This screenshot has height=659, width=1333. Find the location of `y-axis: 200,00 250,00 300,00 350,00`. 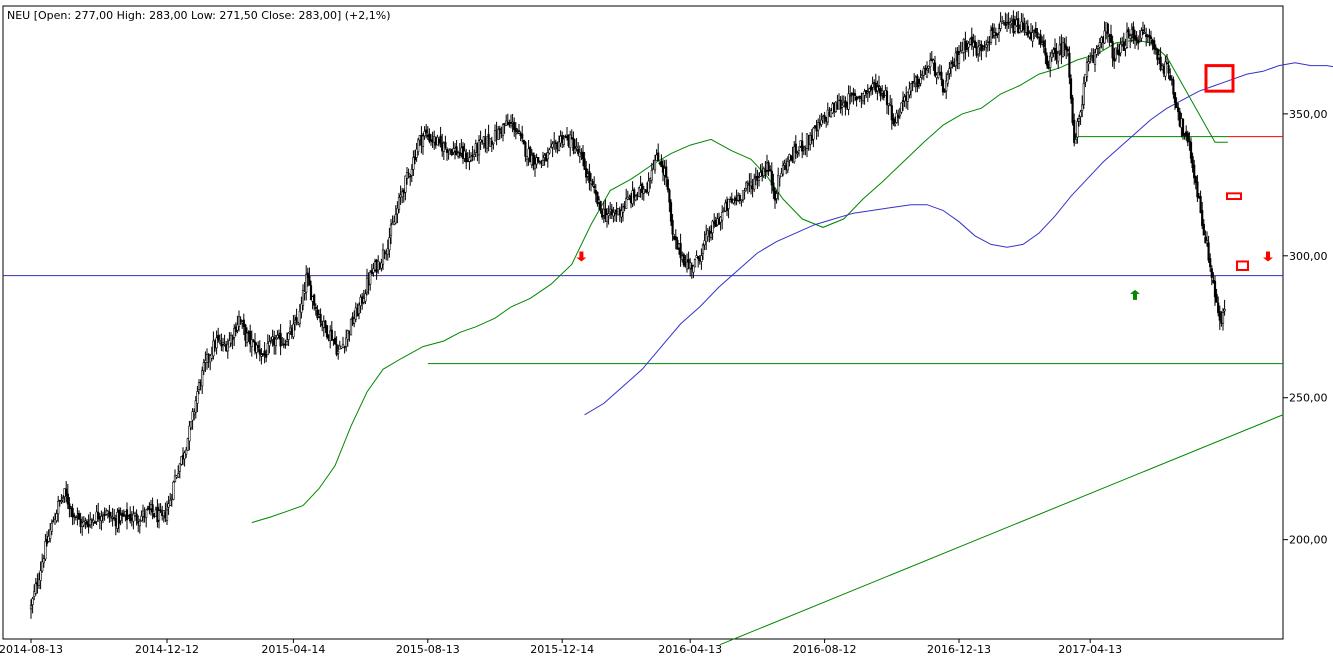

y-axis: 200,00 250,00 300,00 350,00 is located at coordinates (1305, 327).